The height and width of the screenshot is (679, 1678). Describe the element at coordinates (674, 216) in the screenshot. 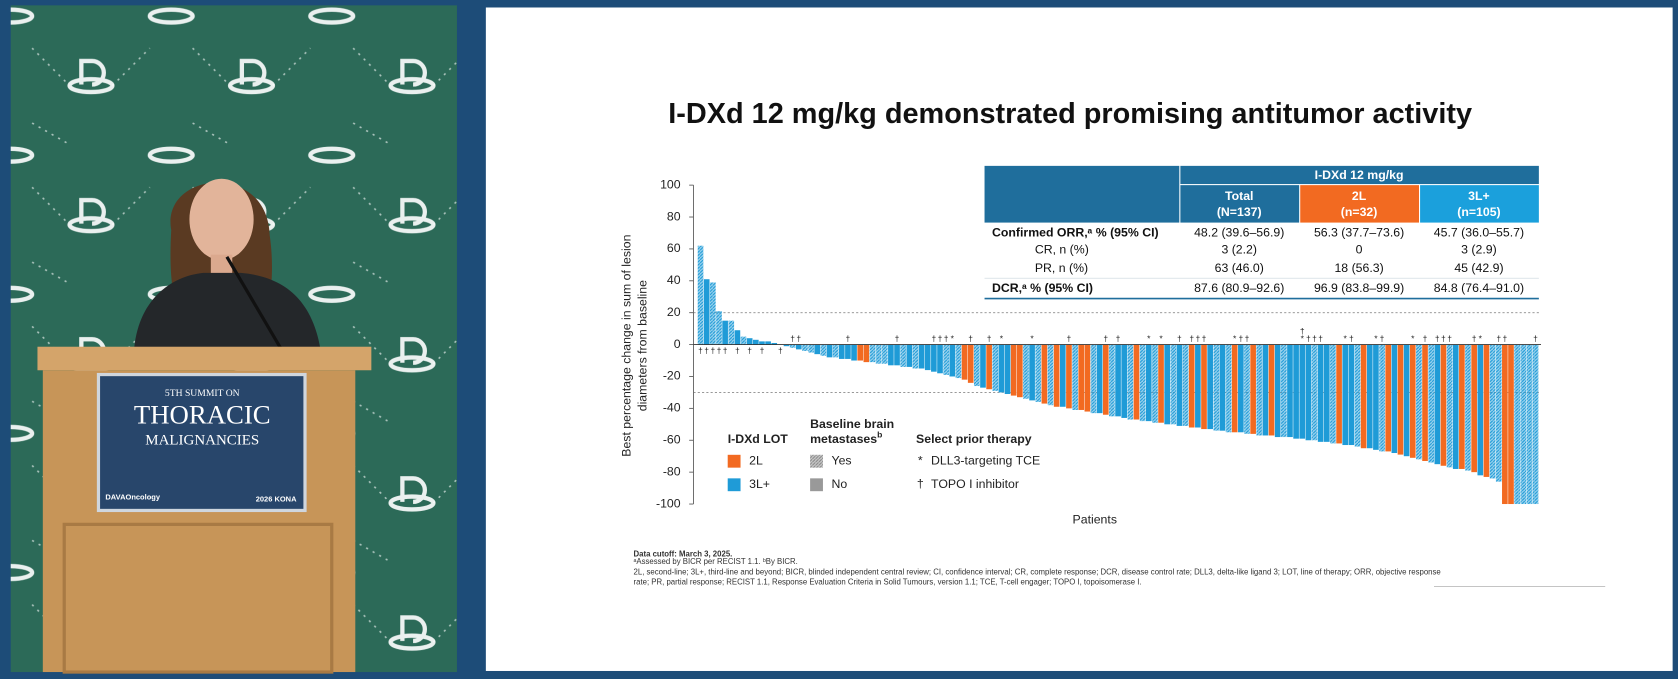

I see `y-tick-label: 80` at that location.